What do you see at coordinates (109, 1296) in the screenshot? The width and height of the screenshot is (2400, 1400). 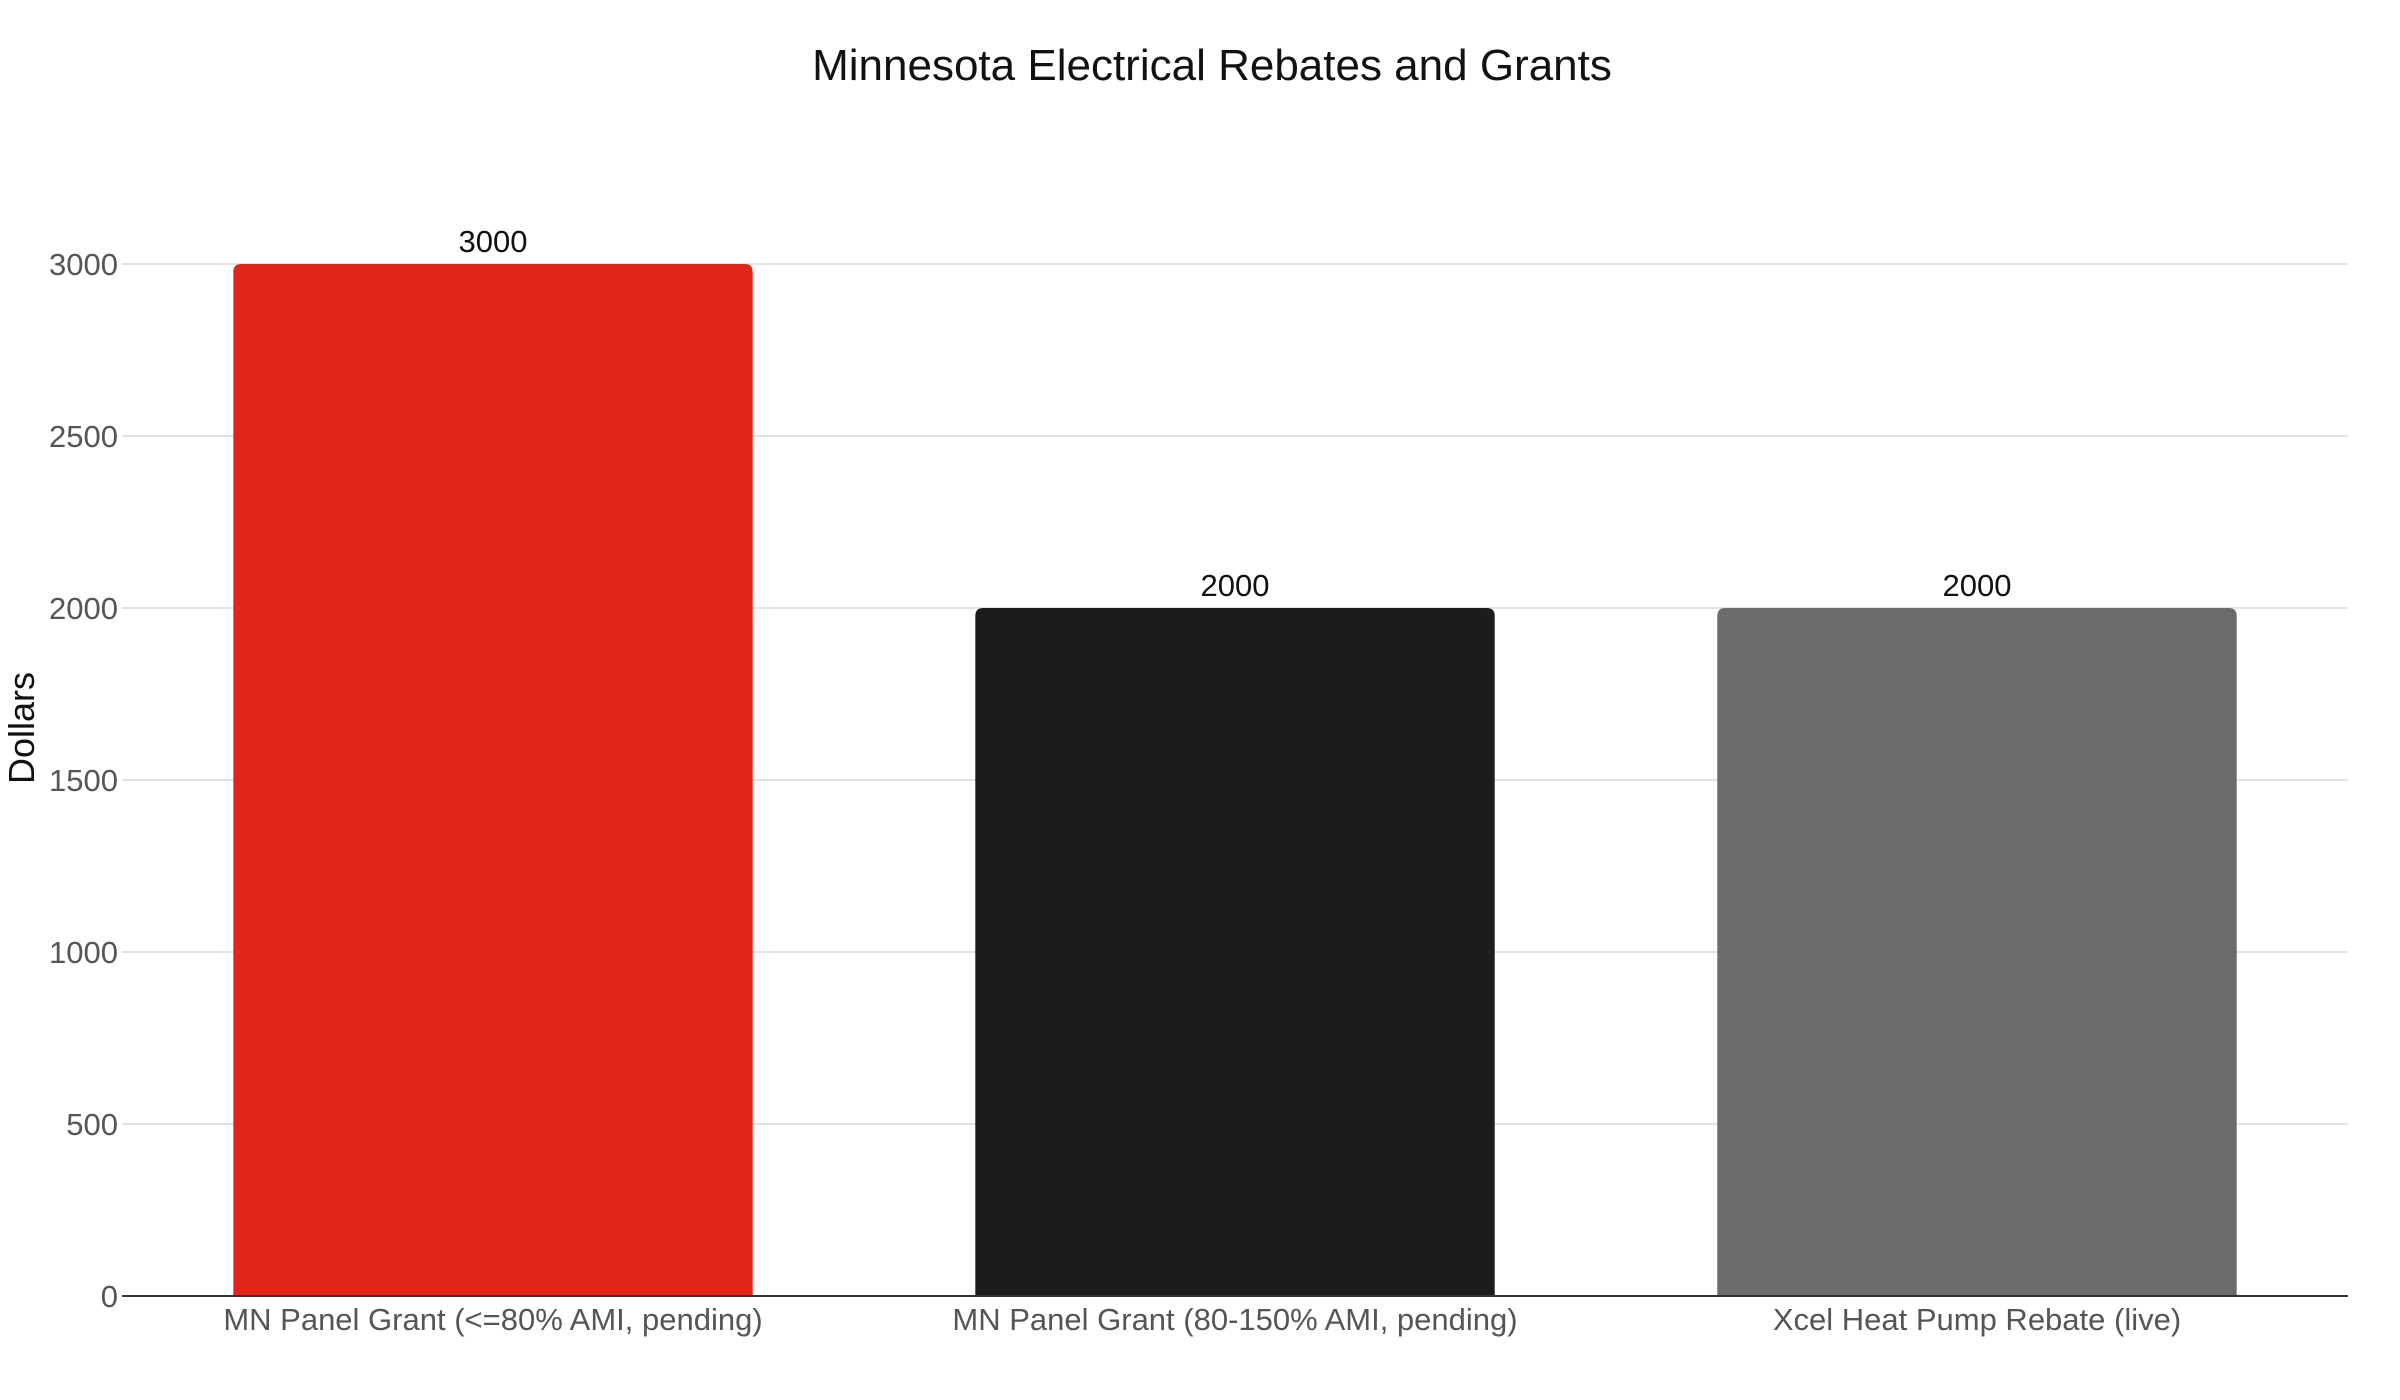 I see `y-tick-label: 0` at bounding box center [109, 1296].